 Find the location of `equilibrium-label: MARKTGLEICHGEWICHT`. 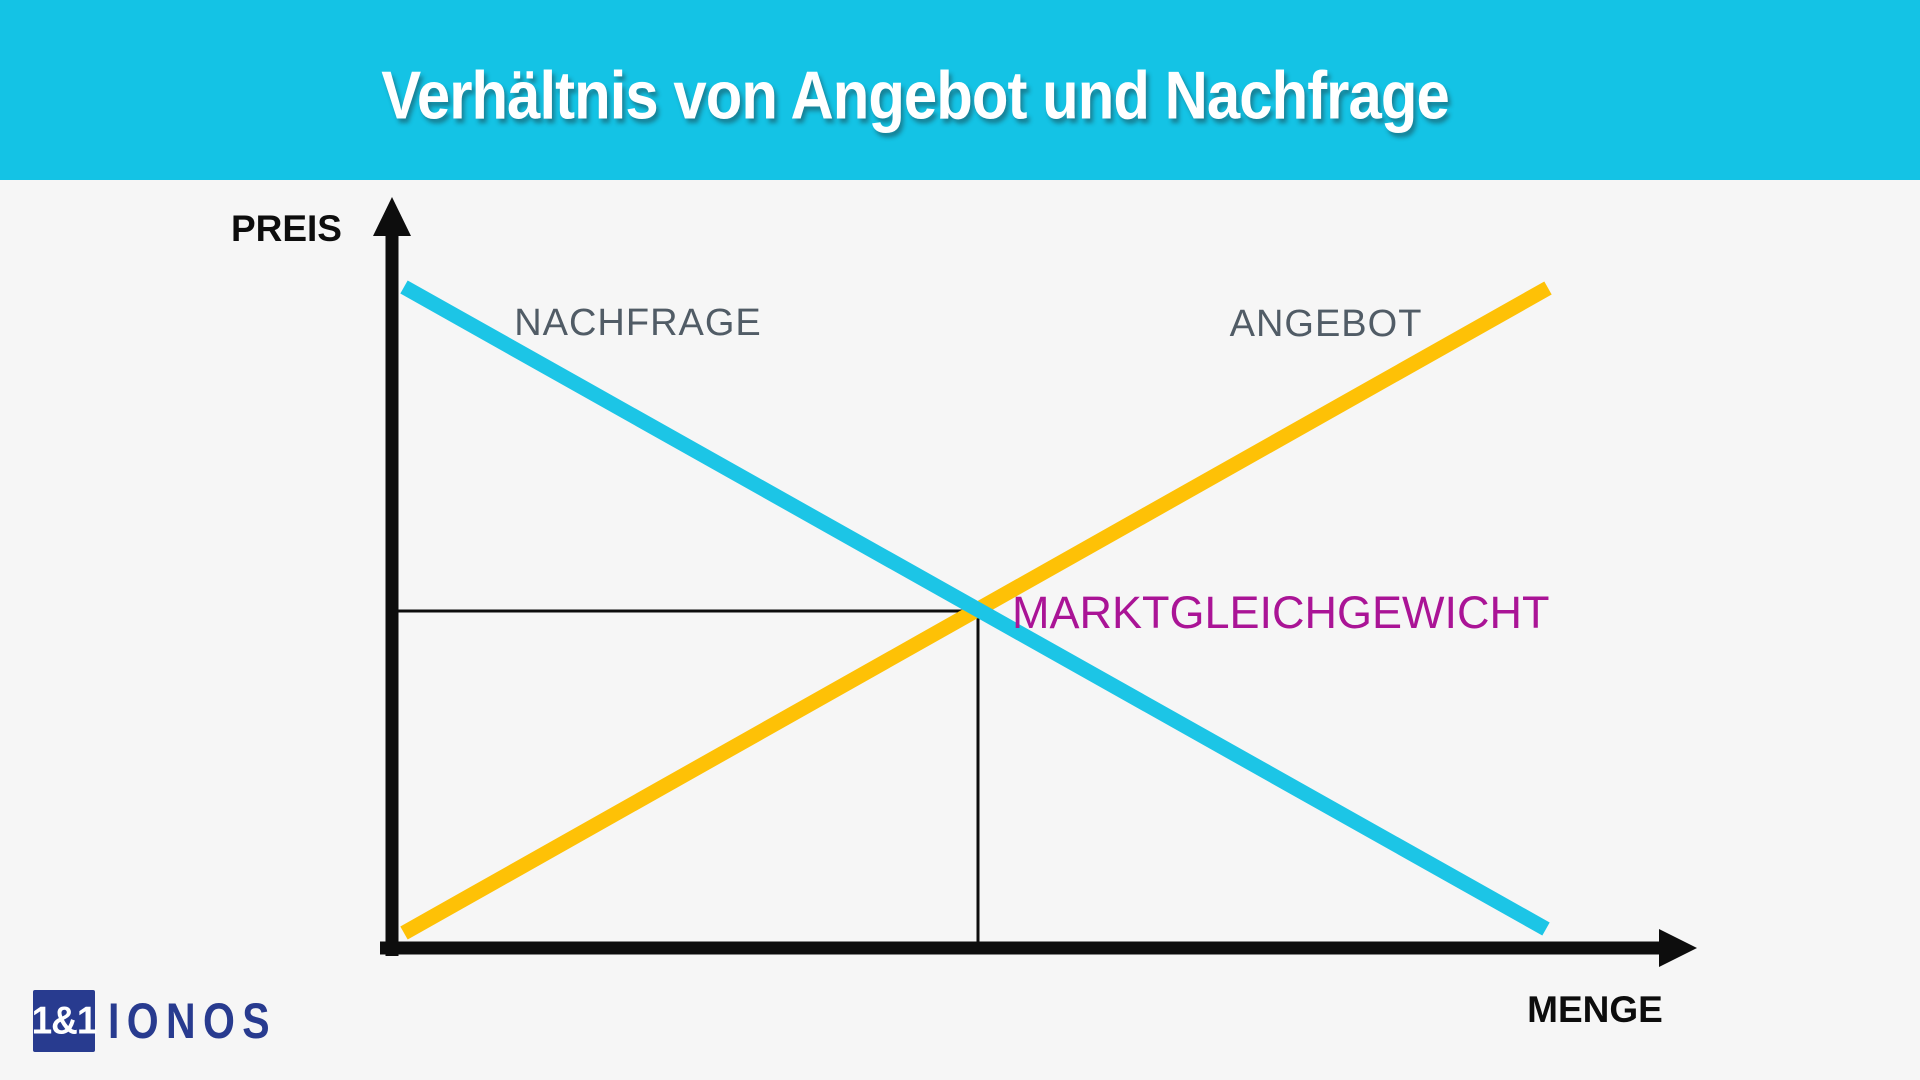

equilibrium-label: MARKTGLEICHGEWICHT is located at coordinates (1281, 612).